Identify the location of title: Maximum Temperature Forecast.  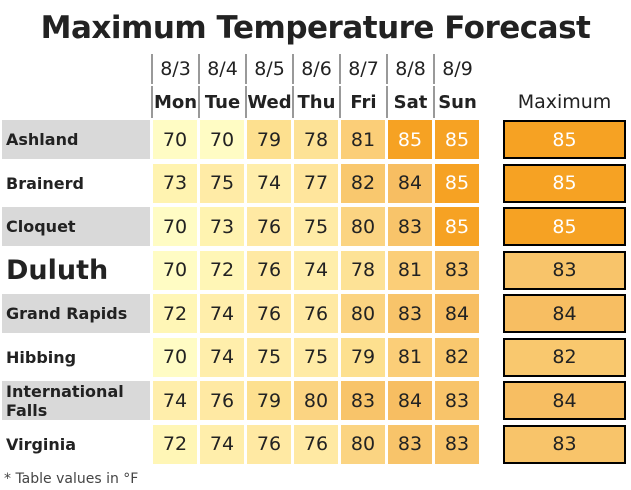
(315, 28).